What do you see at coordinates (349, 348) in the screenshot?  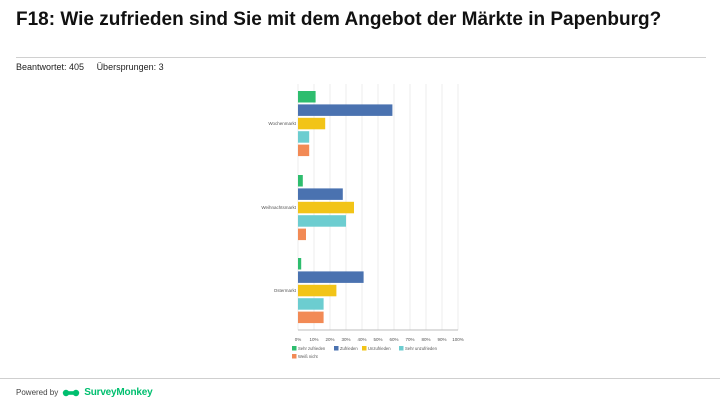 I see `legend-label: Zufrieden` at bounding box center [349, 348].